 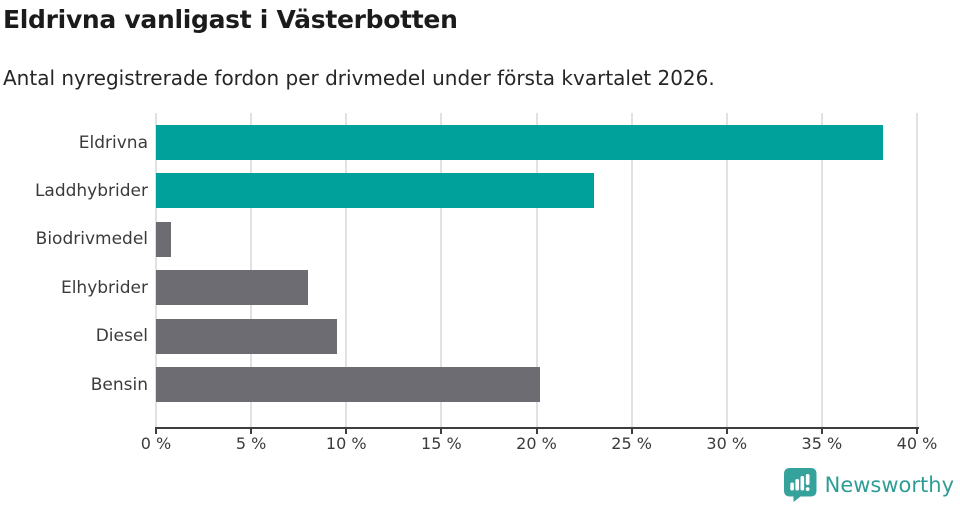 I want to click on bar-diesel, so click(x=246, y=336).